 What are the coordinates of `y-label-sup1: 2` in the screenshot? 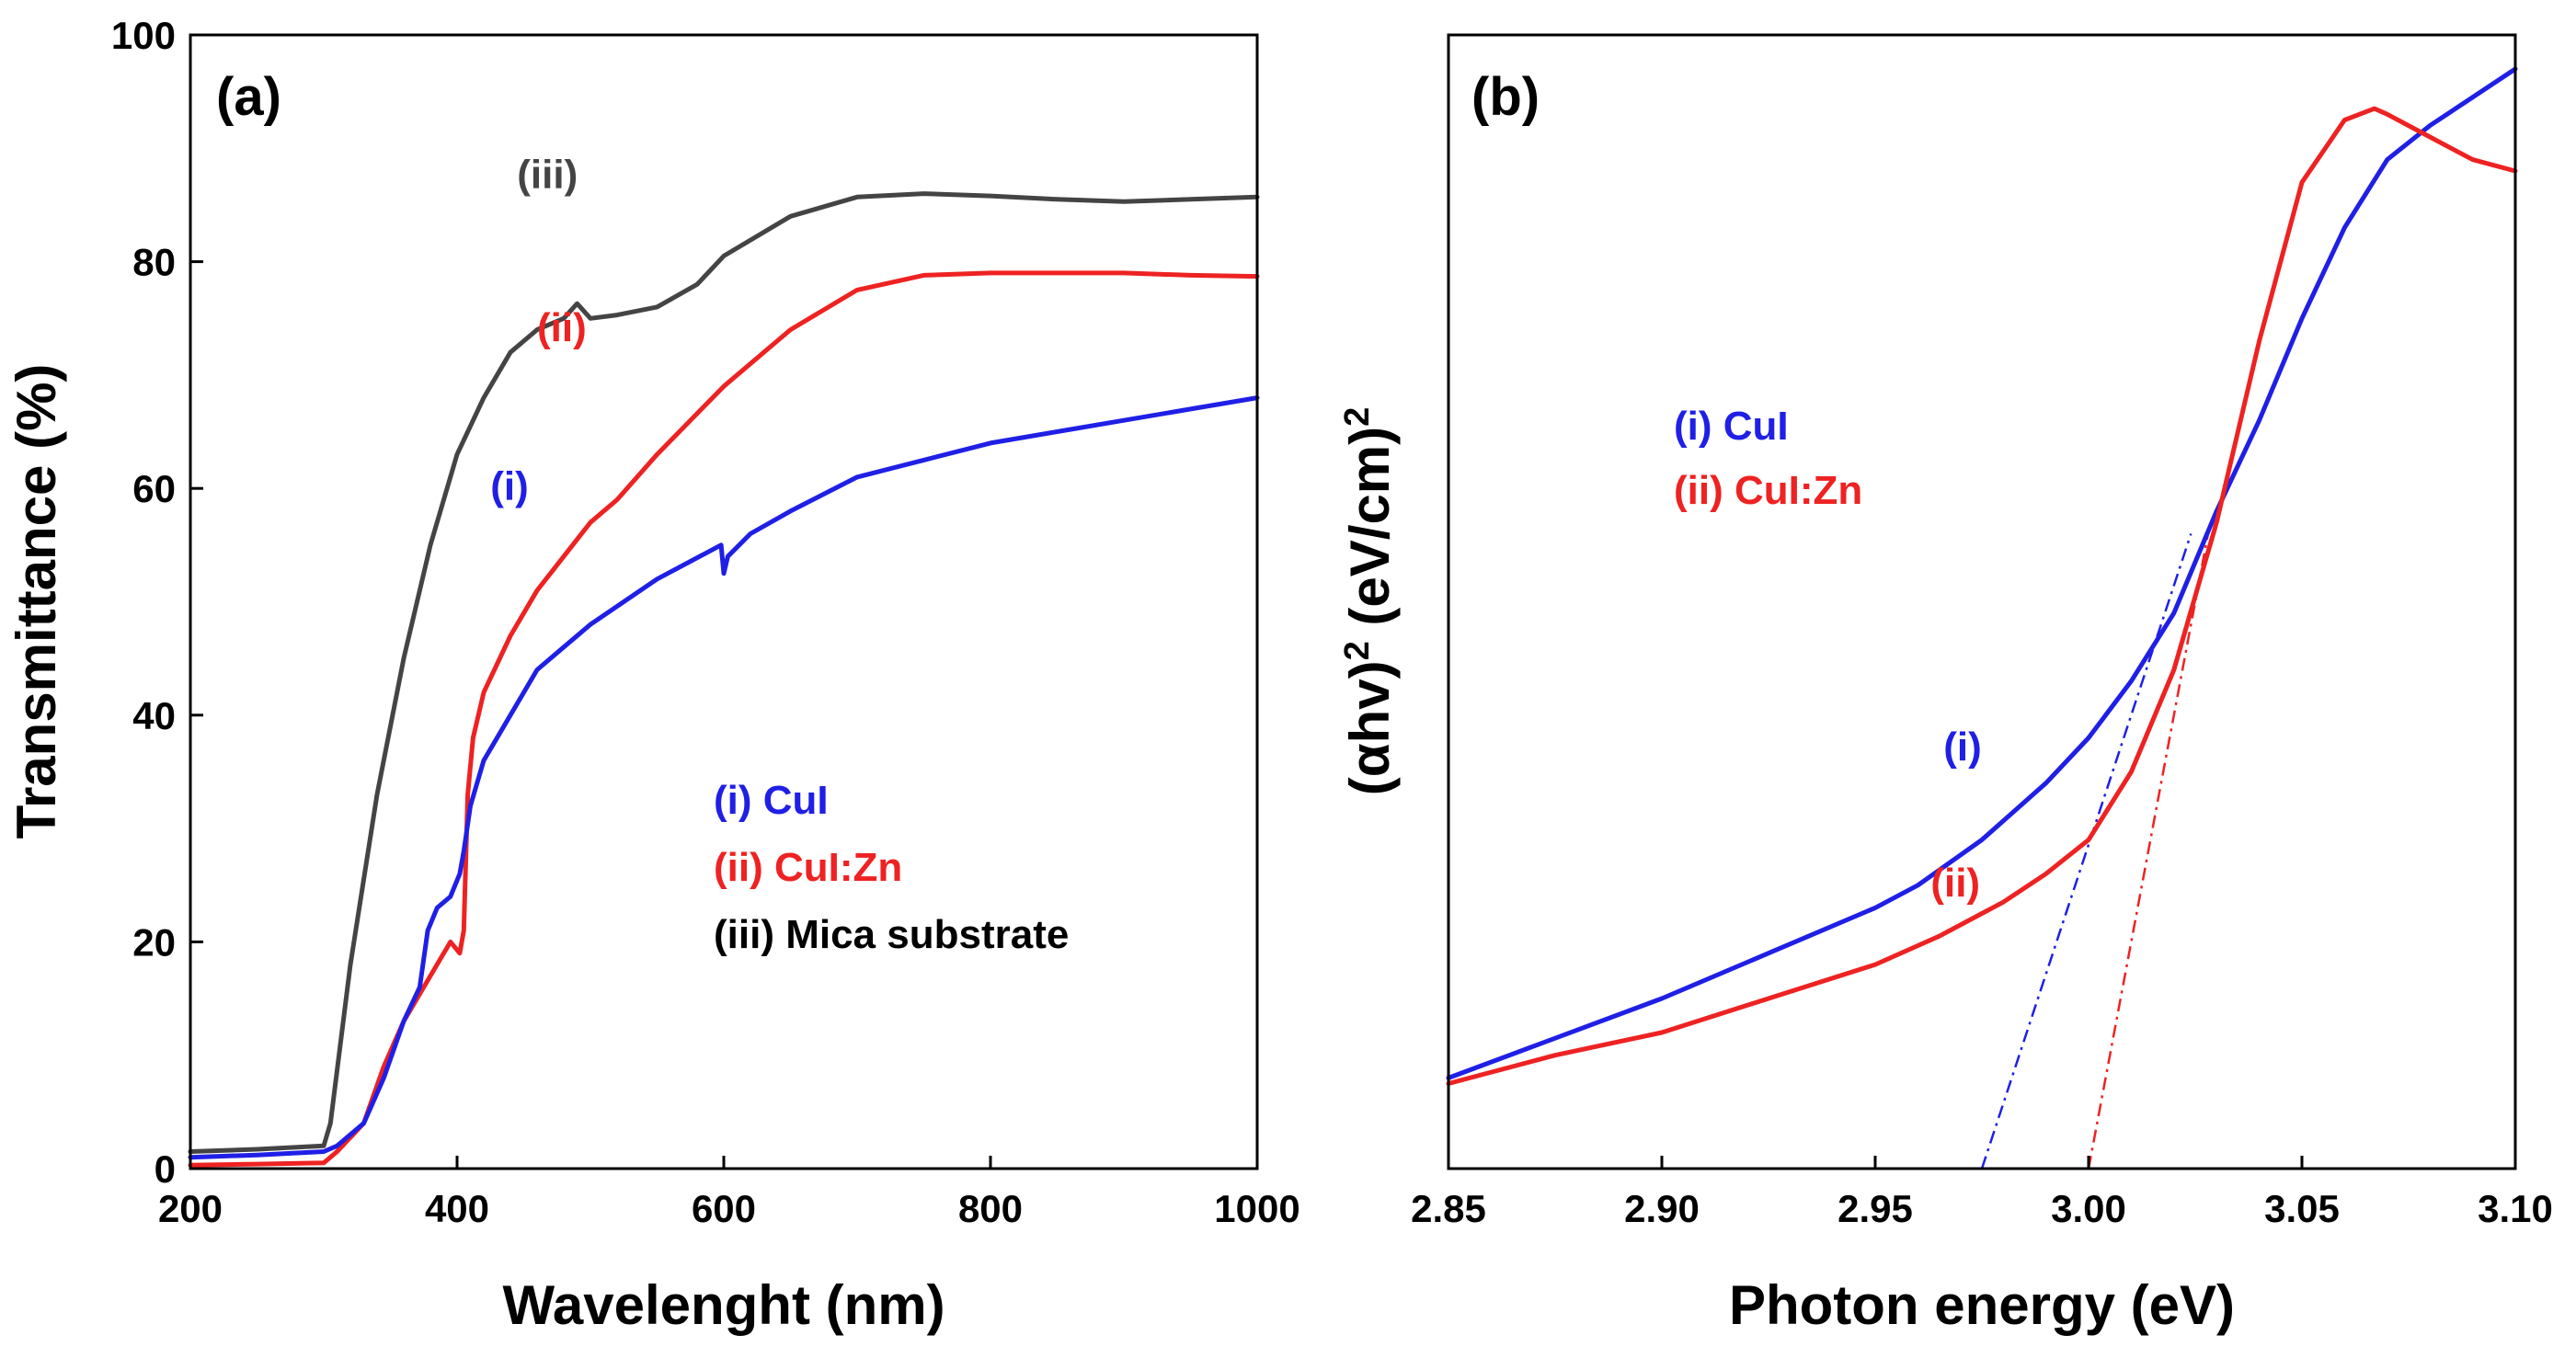 It's located at (1357, 650).